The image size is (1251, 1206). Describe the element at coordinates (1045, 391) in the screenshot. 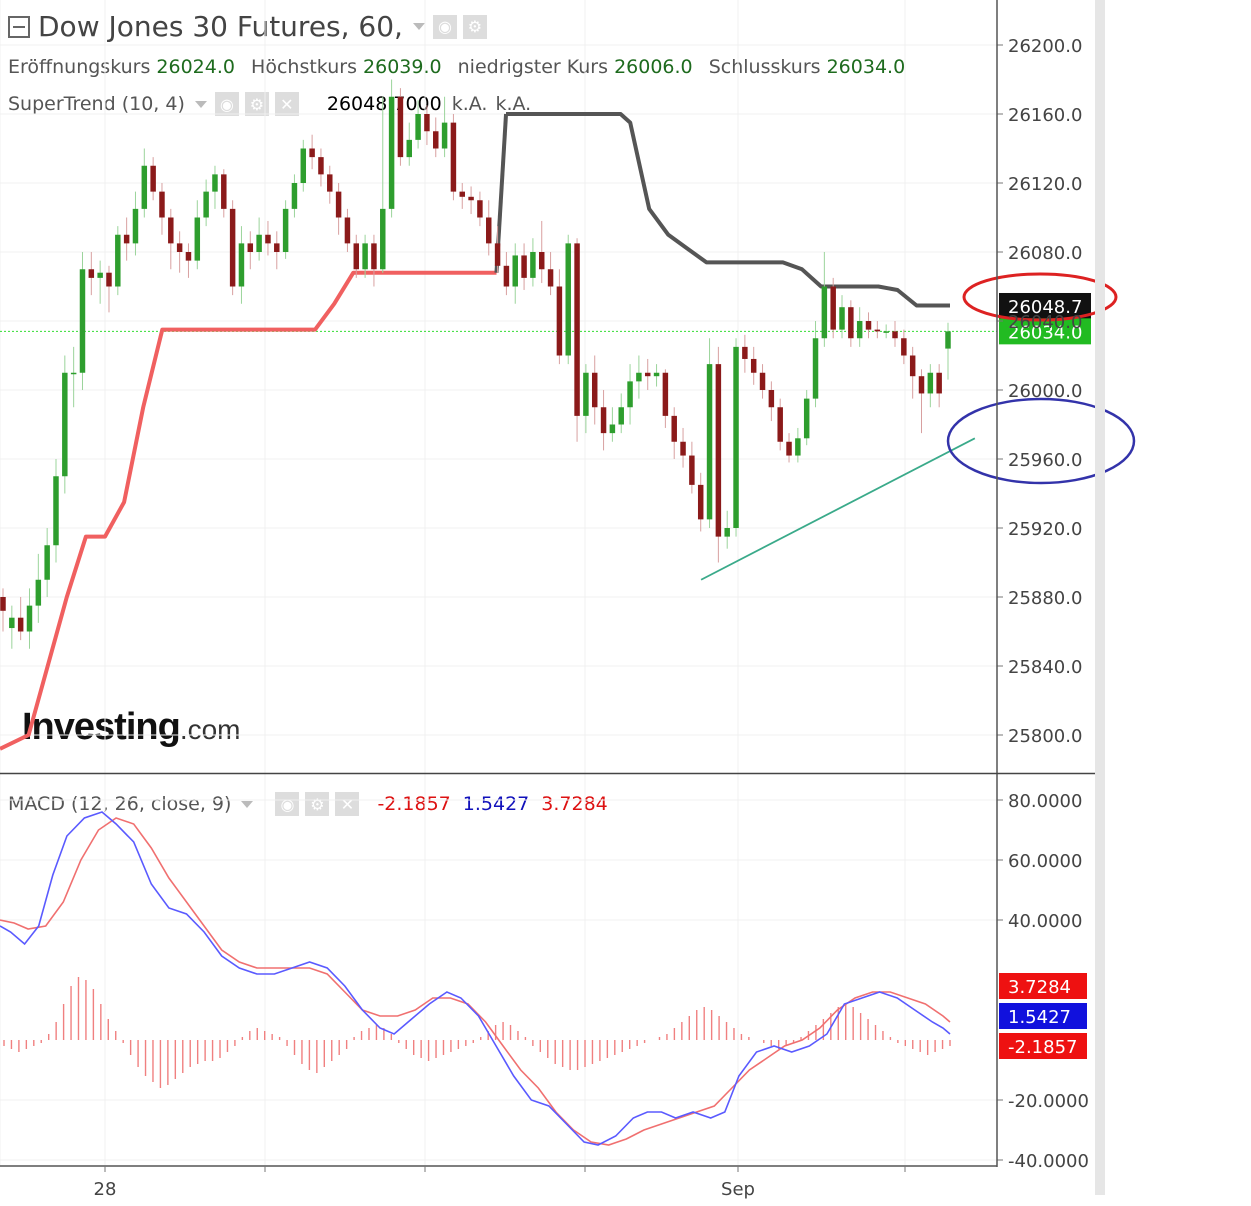

I see `price-tick-label: 26000.0` at that location.